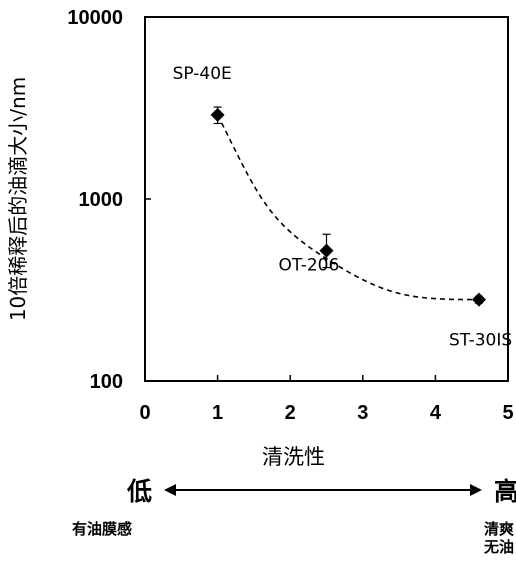 The image size is (516, 574). What do you see at coordinates (505, 491) in the screenshot?
I see `high-label: 高` at bounding box center [505, 491].